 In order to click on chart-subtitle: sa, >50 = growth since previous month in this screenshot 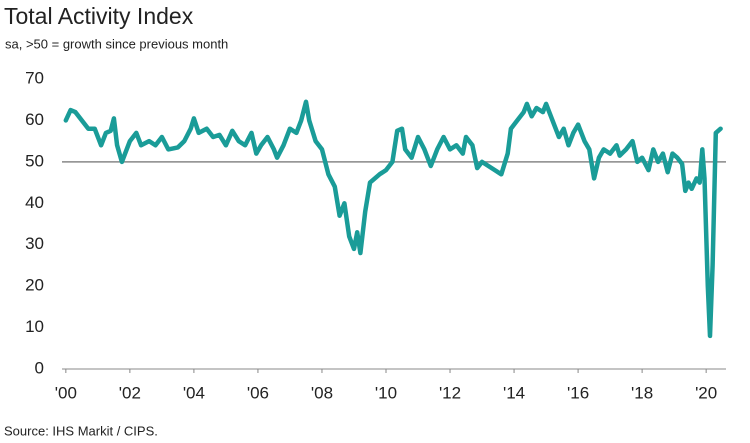, I will do `click(116, 43)`.